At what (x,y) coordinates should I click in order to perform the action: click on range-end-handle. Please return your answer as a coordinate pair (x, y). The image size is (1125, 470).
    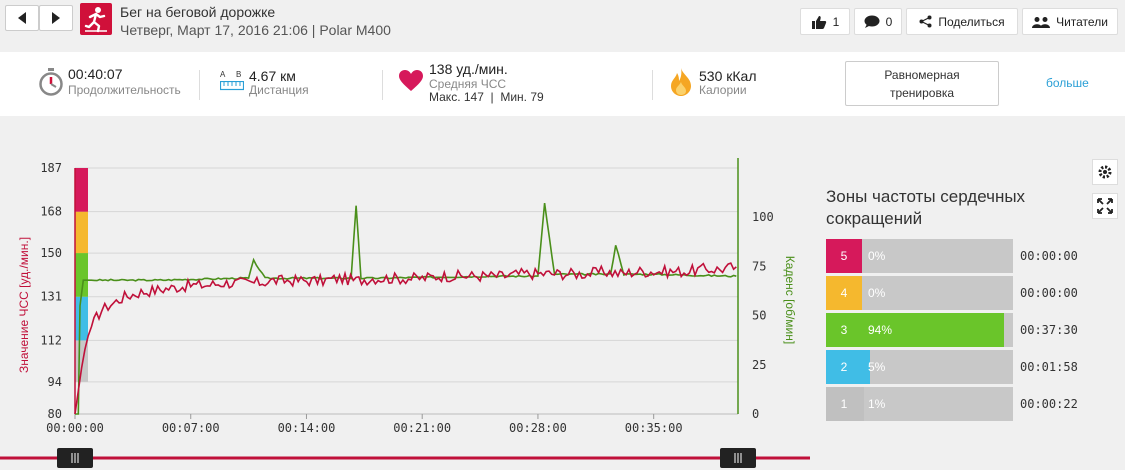
    Looking at the image, I should click on (738, 458).